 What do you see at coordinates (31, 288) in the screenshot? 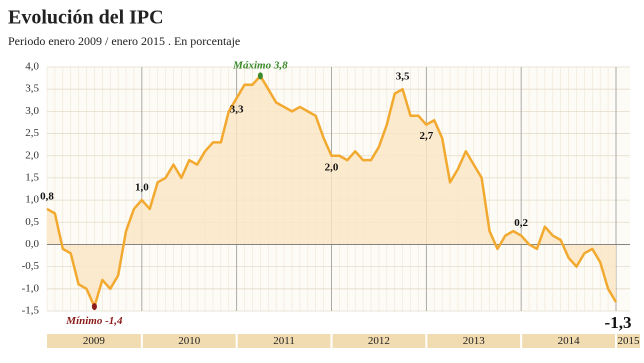
I see `y-tick-label: -1,0` at bounding box center [31, 288].